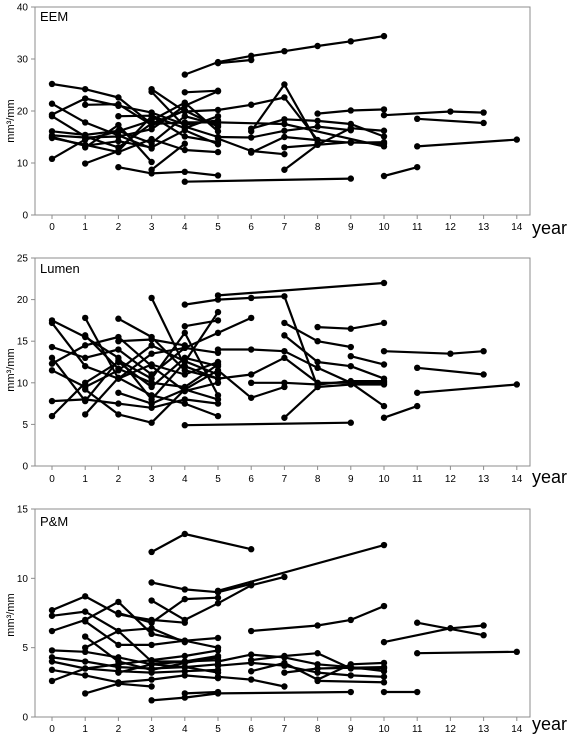 The width and height of the screenshot is (571, 736). What do you see at coordinates (11, 369) in the screenshot?
I see `lumen-y-axis-label: mm³/mm` at bounding box center [11, 369].